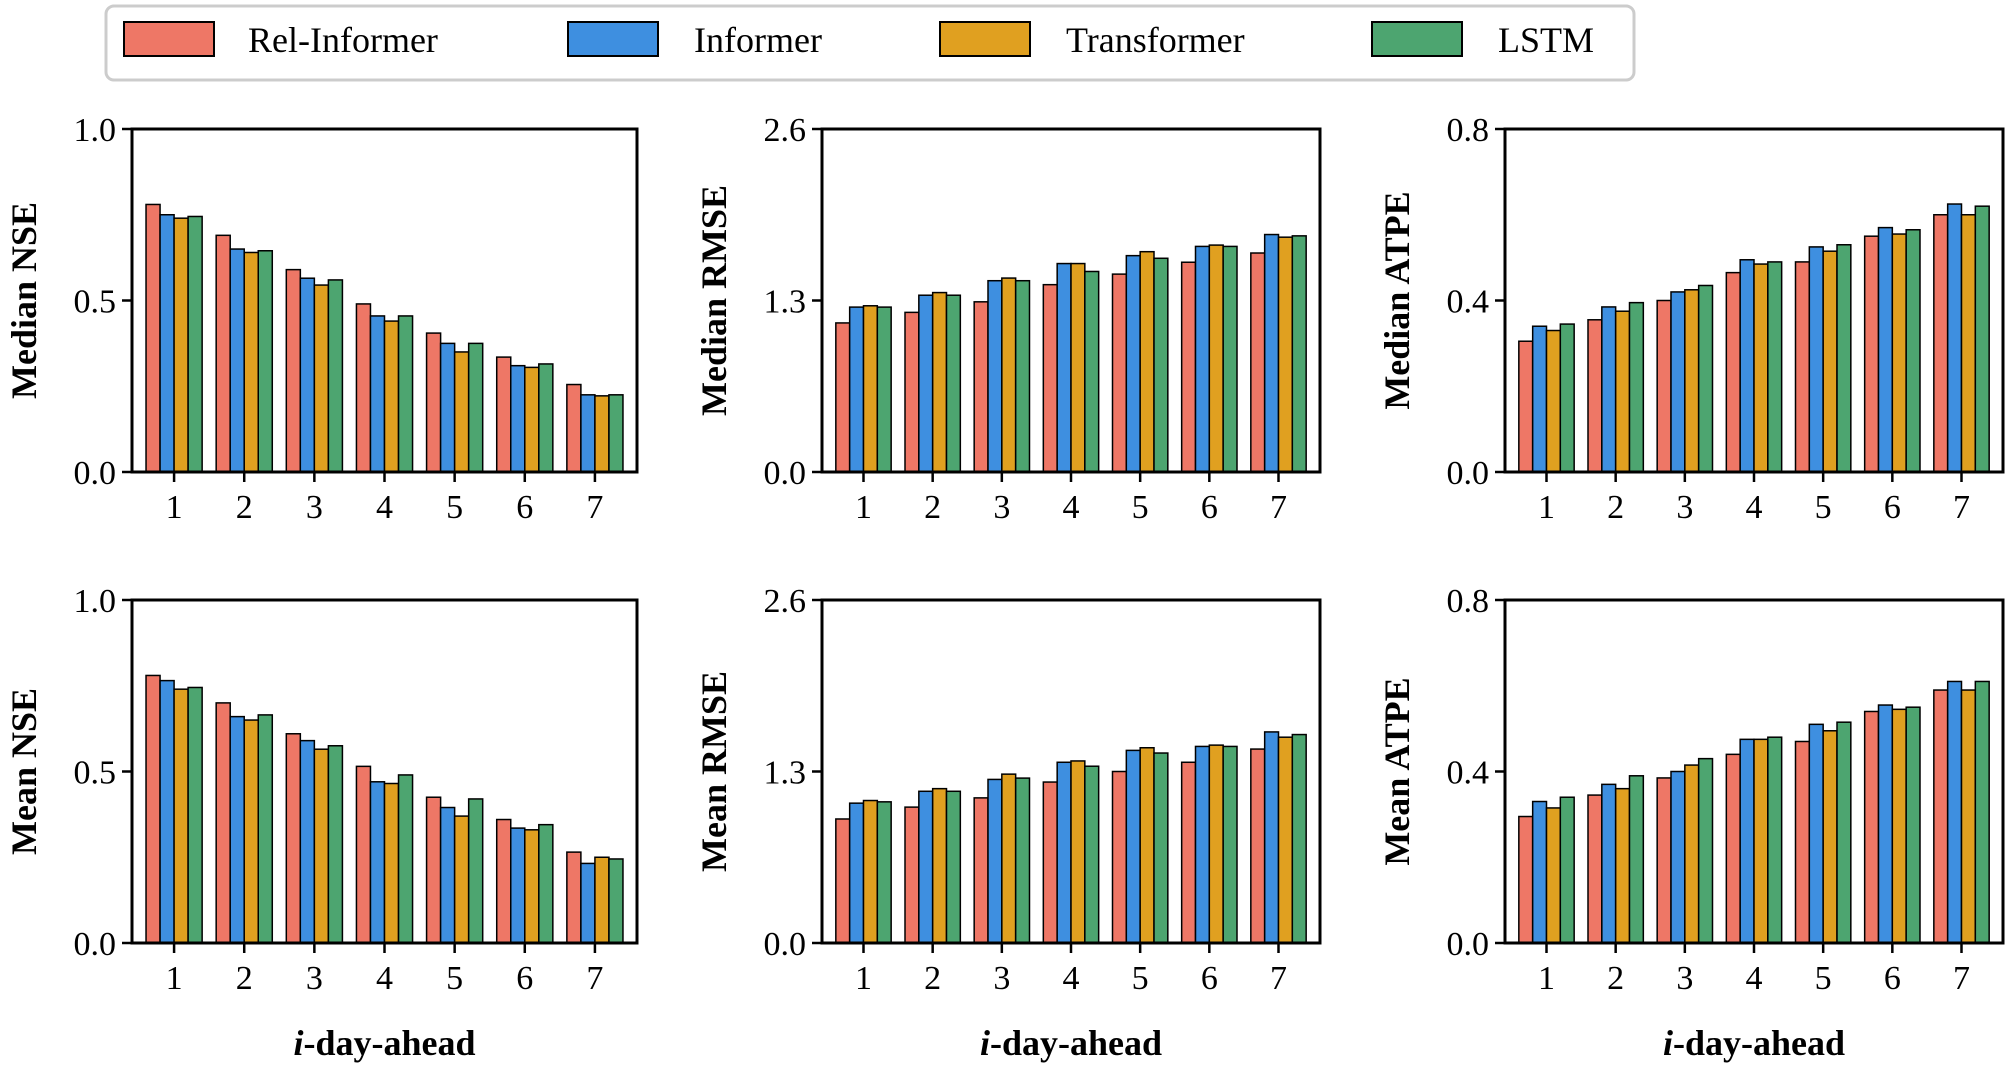 The width and height of the screenshot is (2008, 1071). I want to click on x-tick-label: 2, so click(1615, 978).